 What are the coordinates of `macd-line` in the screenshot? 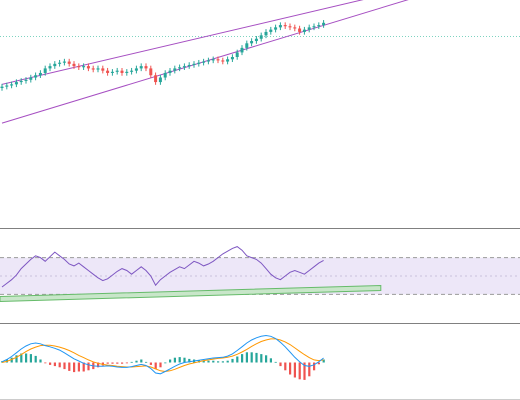 It's located at (162, 354).